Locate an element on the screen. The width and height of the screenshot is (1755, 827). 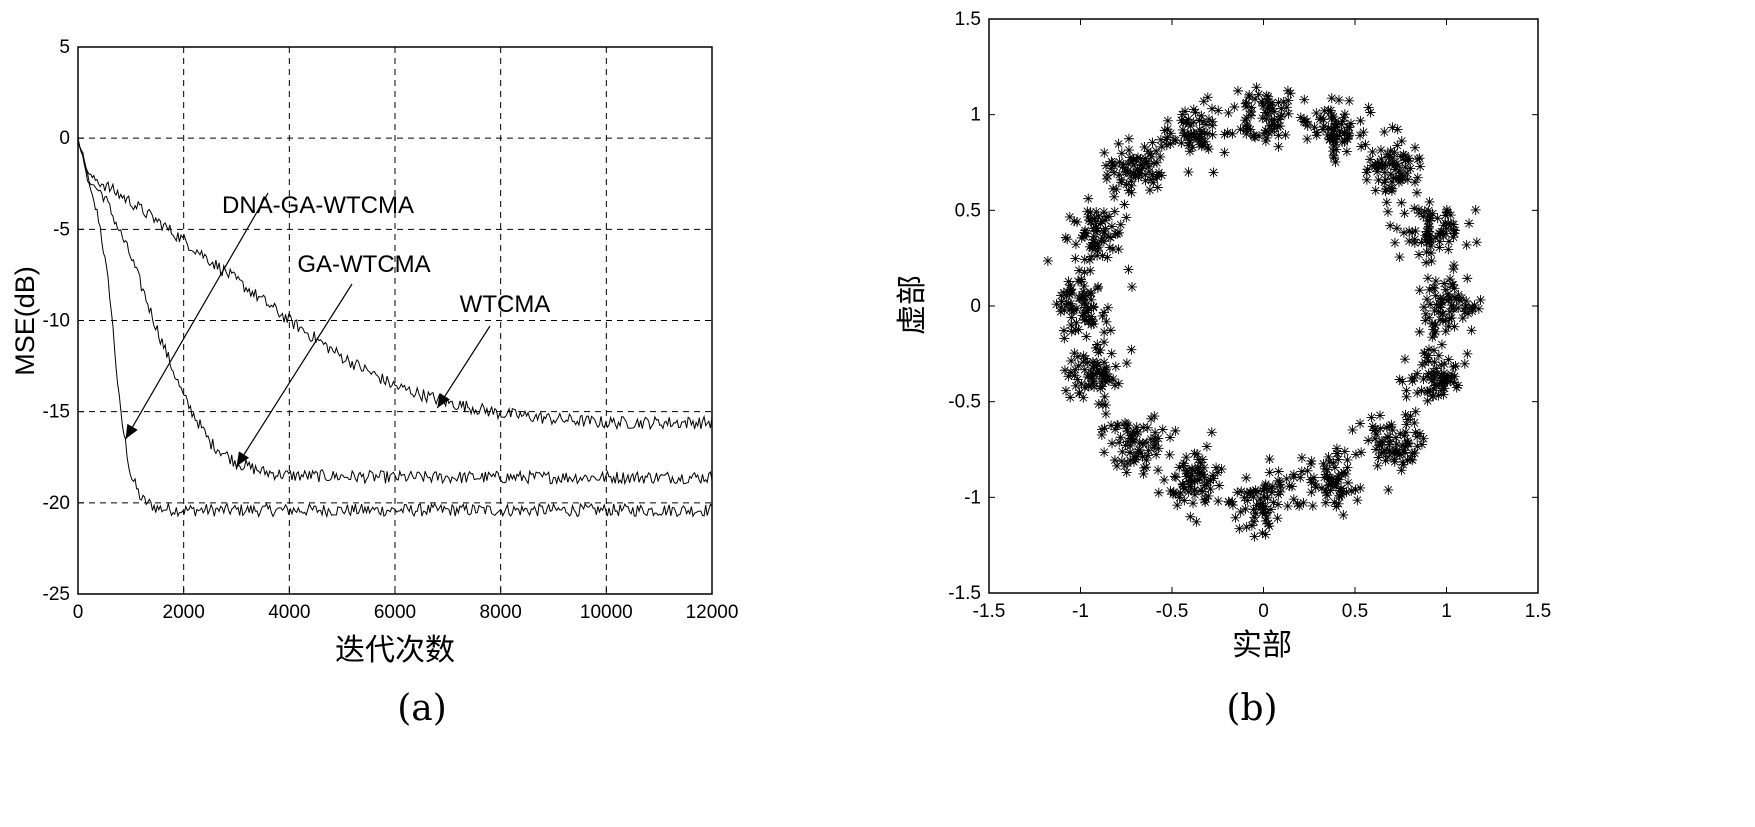
annotation-label: WTCMA is located at coordinates (505, 304).